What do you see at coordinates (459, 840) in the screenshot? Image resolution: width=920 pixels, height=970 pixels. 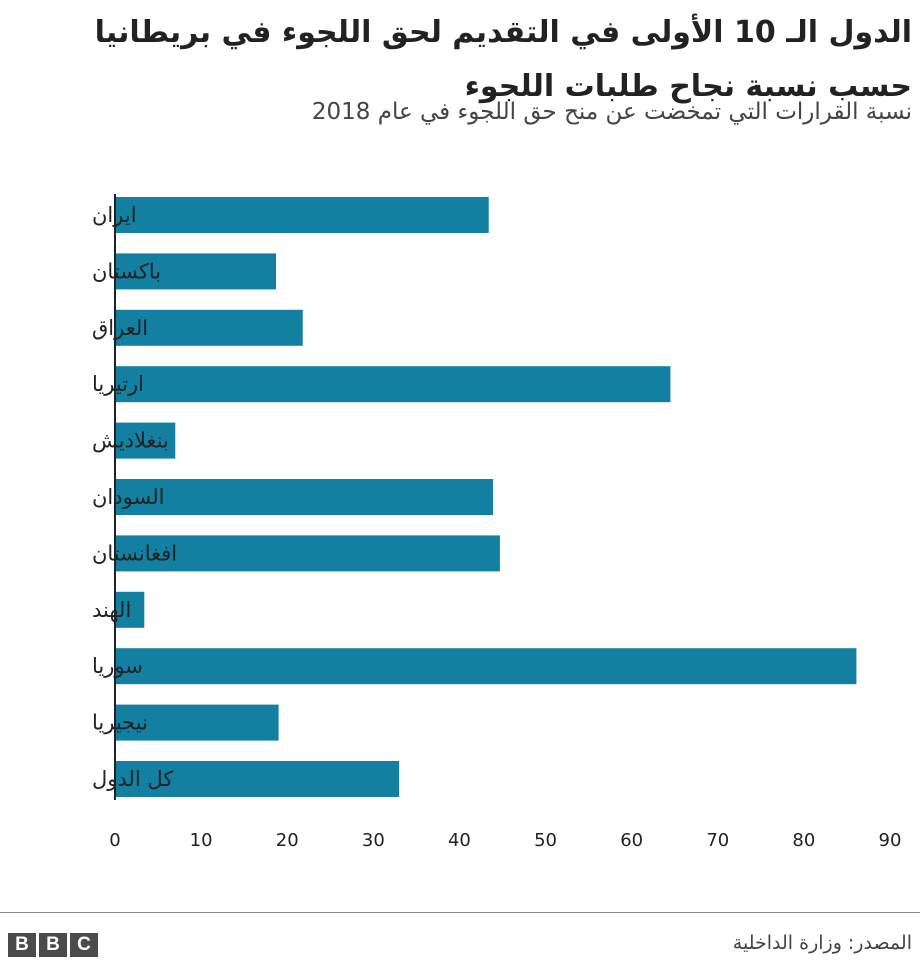 I see `x-tick-label: 40` at bounding box center [459, 840].